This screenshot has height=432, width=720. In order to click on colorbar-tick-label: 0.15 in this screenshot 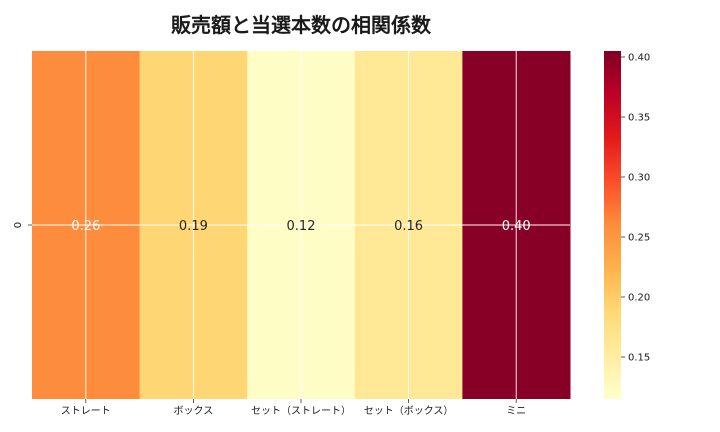, I will do `click(639, 358)`.